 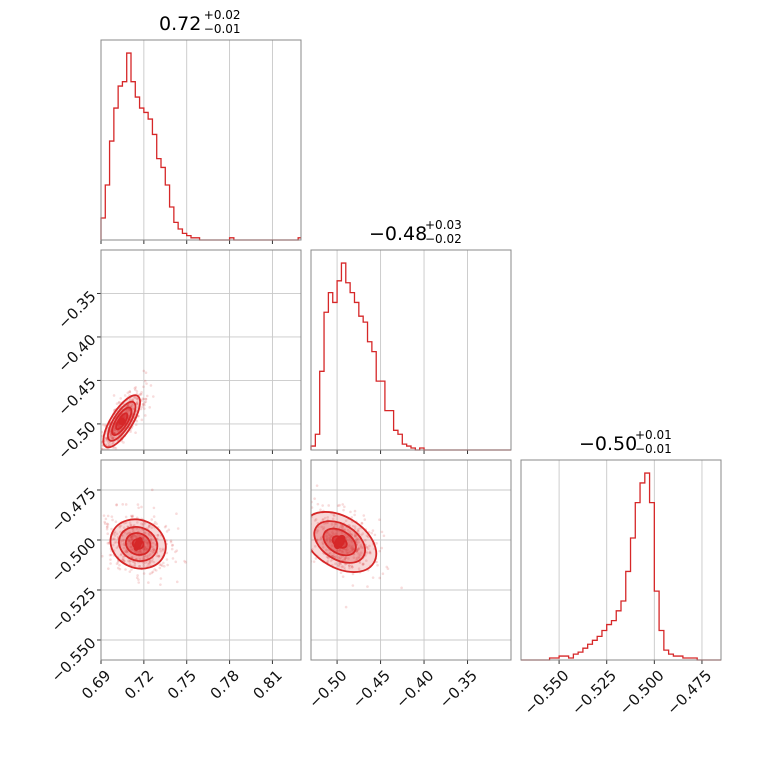 I want to click on title-minus-error: −0.02, so click(x=443, y=239).